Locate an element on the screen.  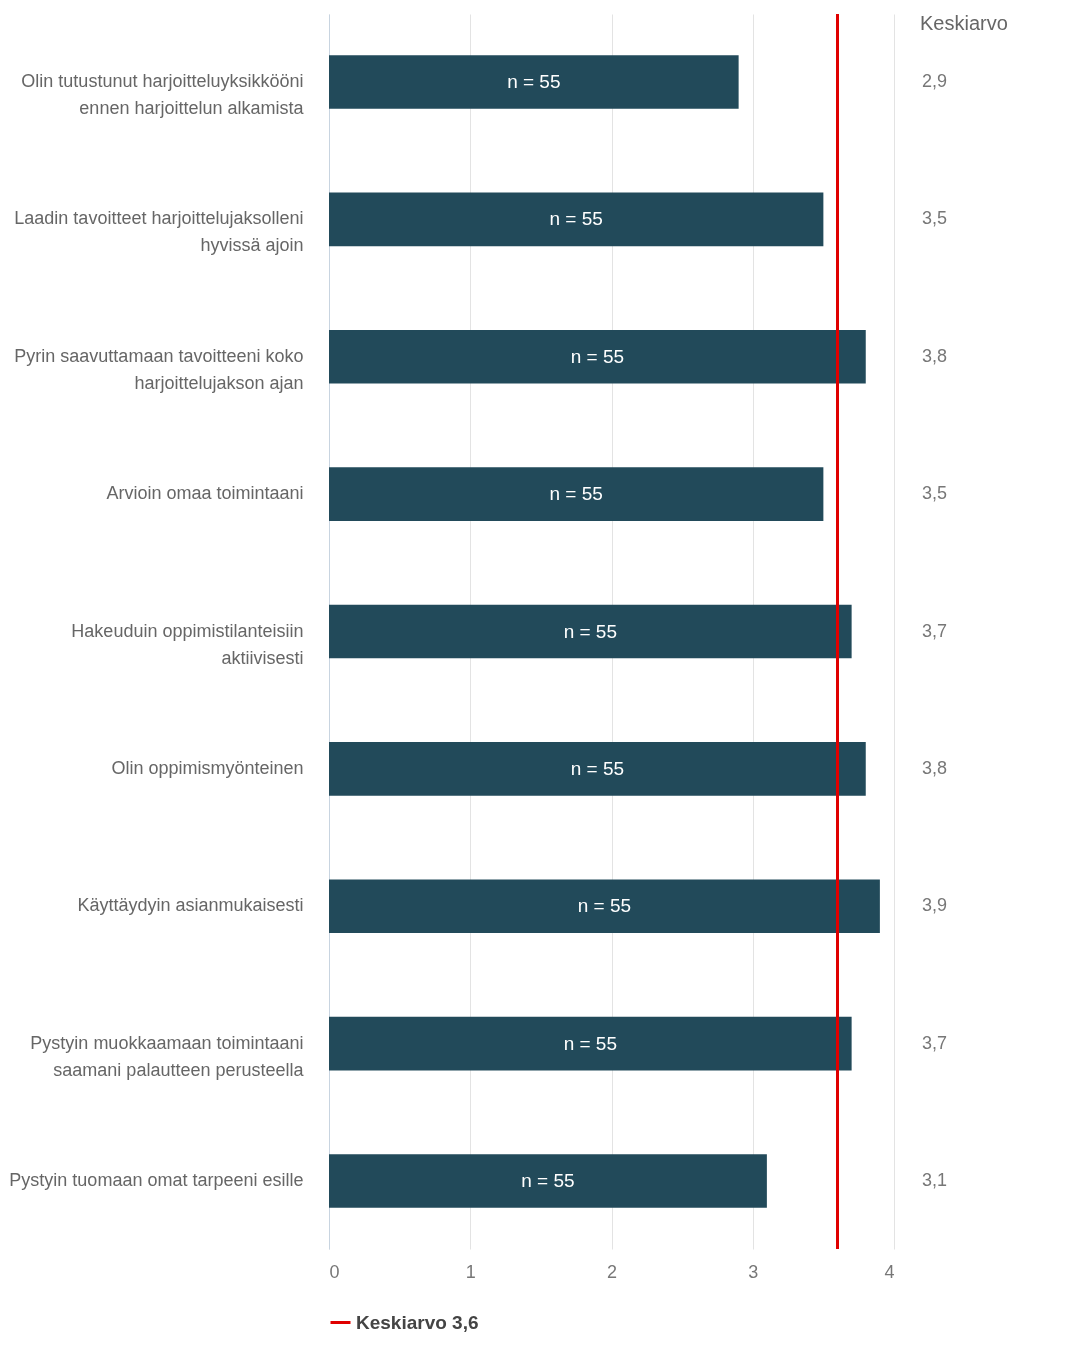
x-tick-label: 4 is located at coordinates (889, 1271).